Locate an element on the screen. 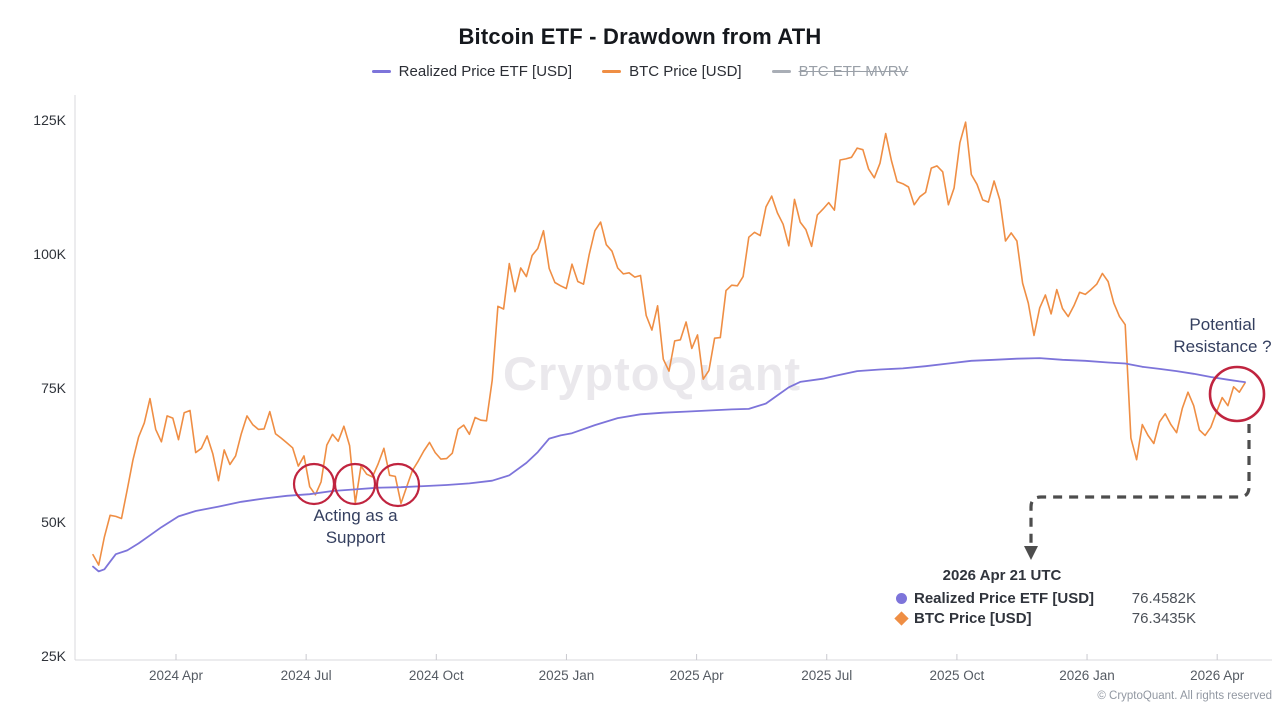 The image size is (1280, 720). y-axis-label: 50K is located at coordinates (53, 522).